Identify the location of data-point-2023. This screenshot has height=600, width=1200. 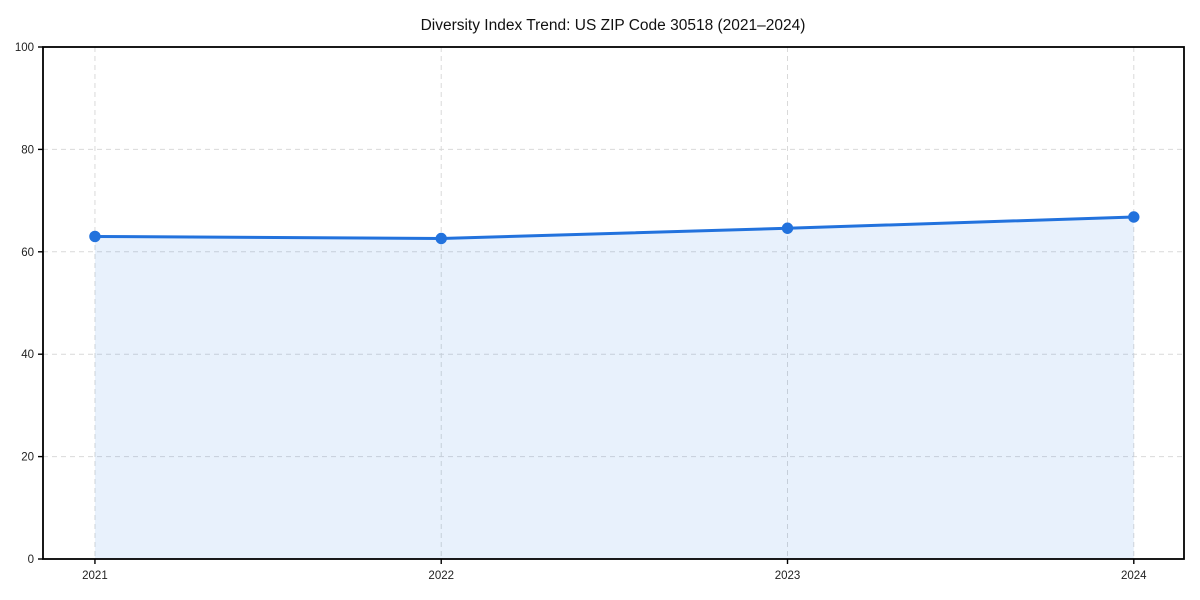
(787, 228).